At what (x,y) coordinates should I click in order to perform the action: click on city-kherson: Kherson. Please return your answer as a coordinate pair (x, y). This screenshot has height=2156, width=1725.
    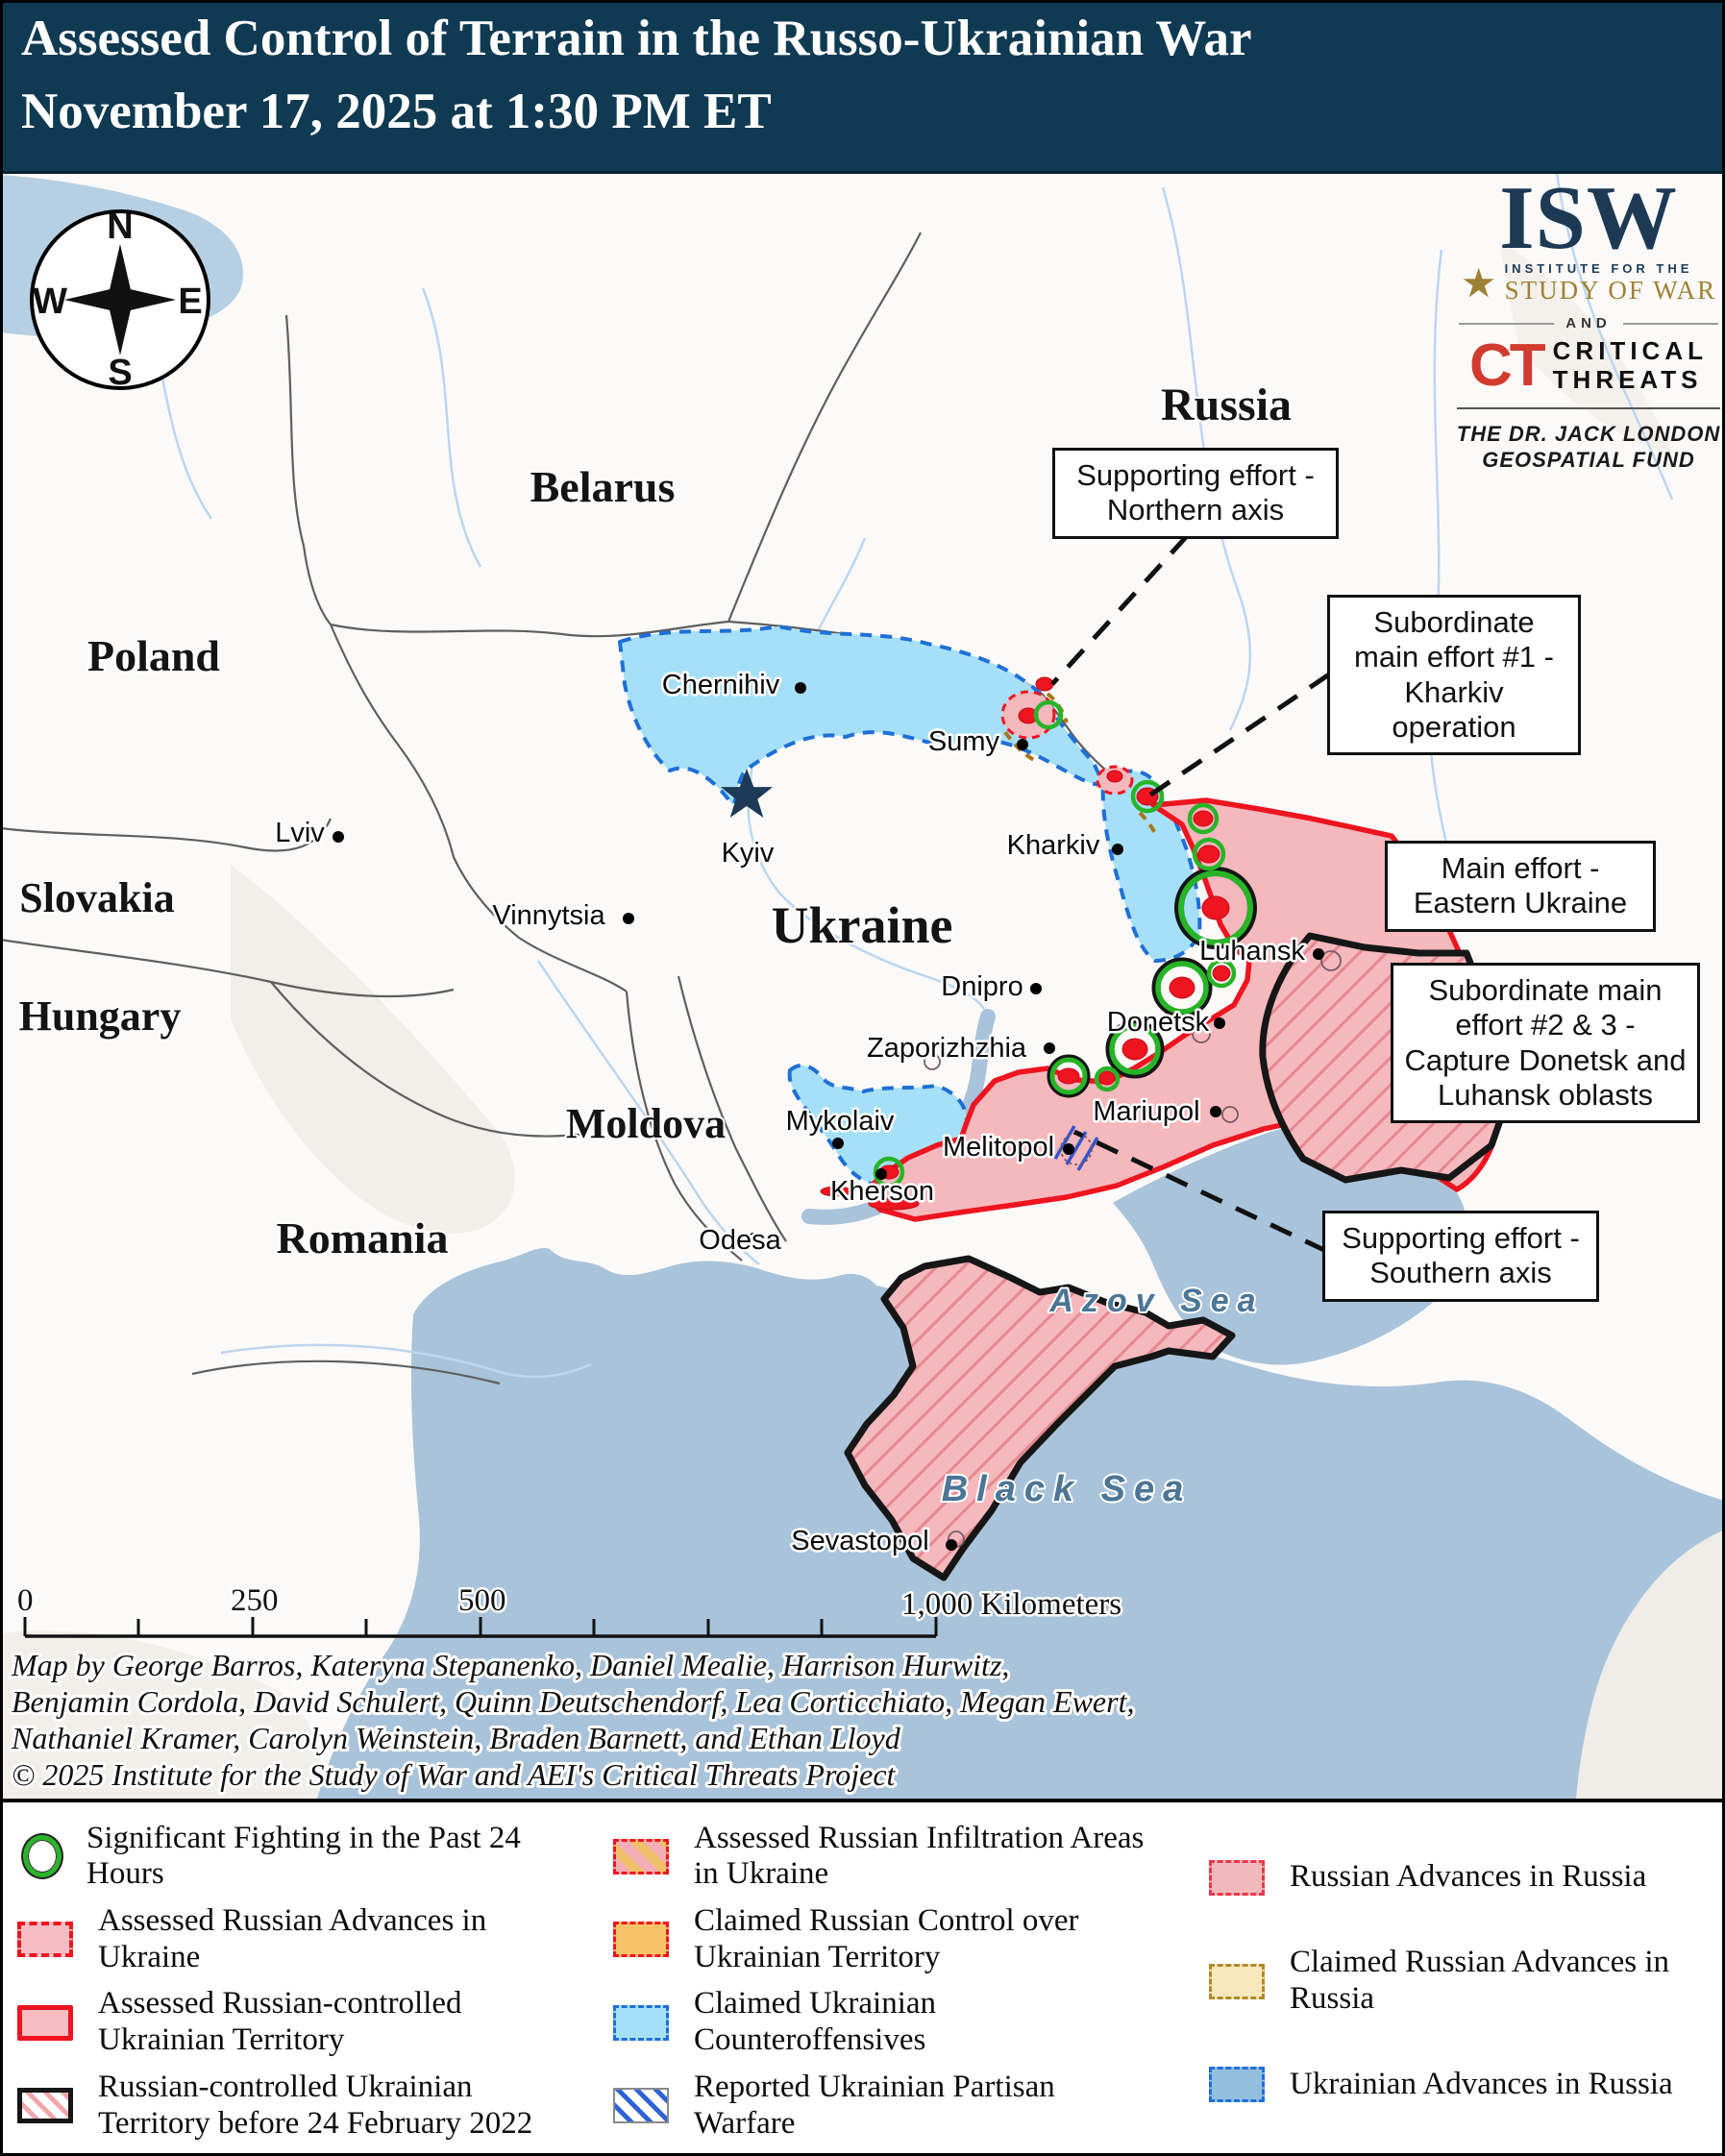
    Looking at the image, I should click on (882, 1189).